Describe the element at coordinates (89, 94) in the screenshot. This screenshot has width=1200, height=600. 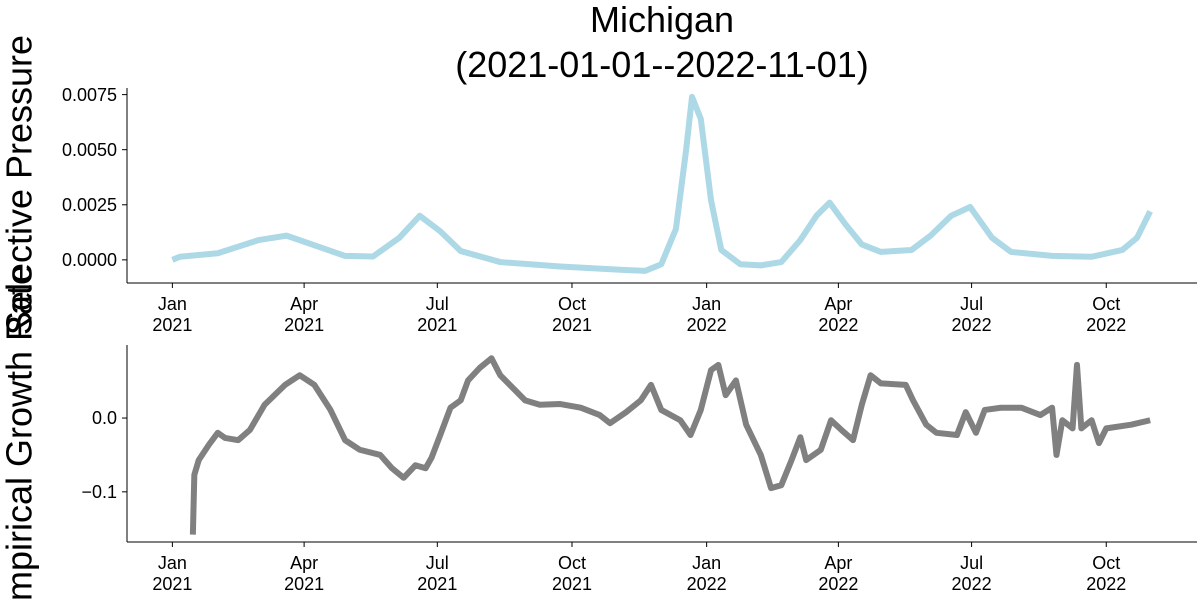
I see `y-tick-label: 0.0075` at that location.